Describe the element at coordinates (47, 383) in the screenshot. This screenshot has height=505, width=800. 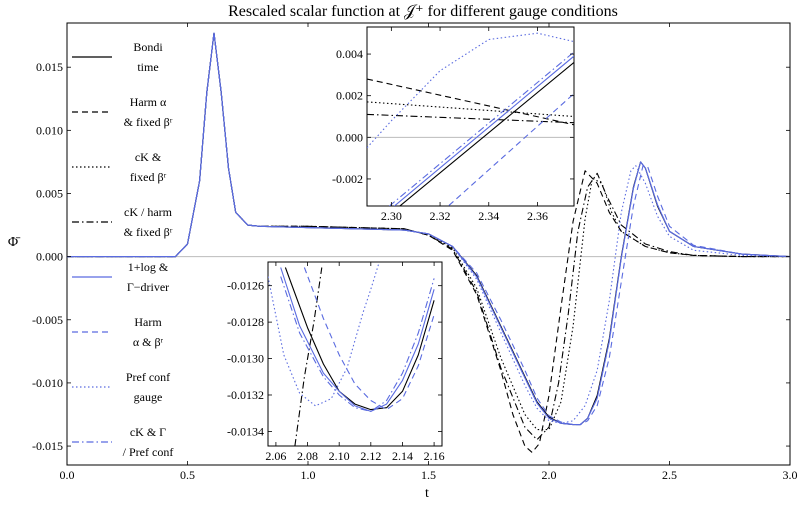
I see `main-y-tick-label: -0.010` at that location.